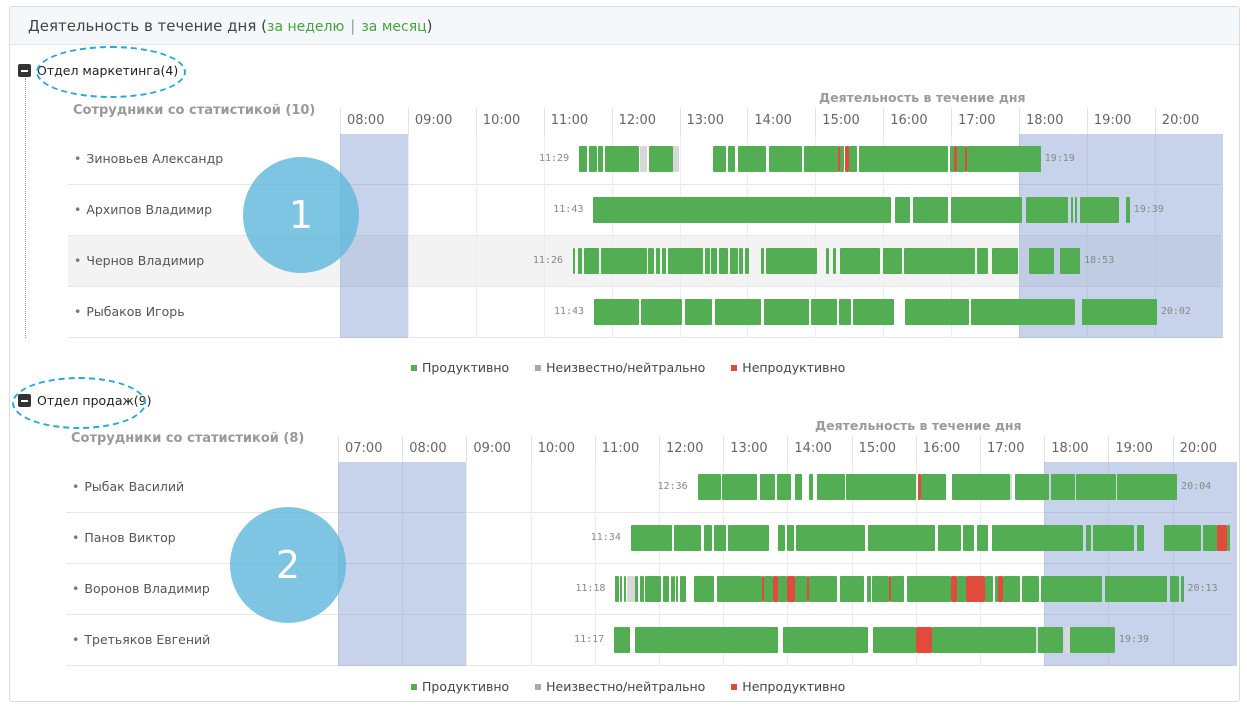 Image resolution: width=1247 pixels, height=722 pixels. Describe the element at coordinates (394, 27) in the screenshot. I see `month-link: за месяц` at that location.